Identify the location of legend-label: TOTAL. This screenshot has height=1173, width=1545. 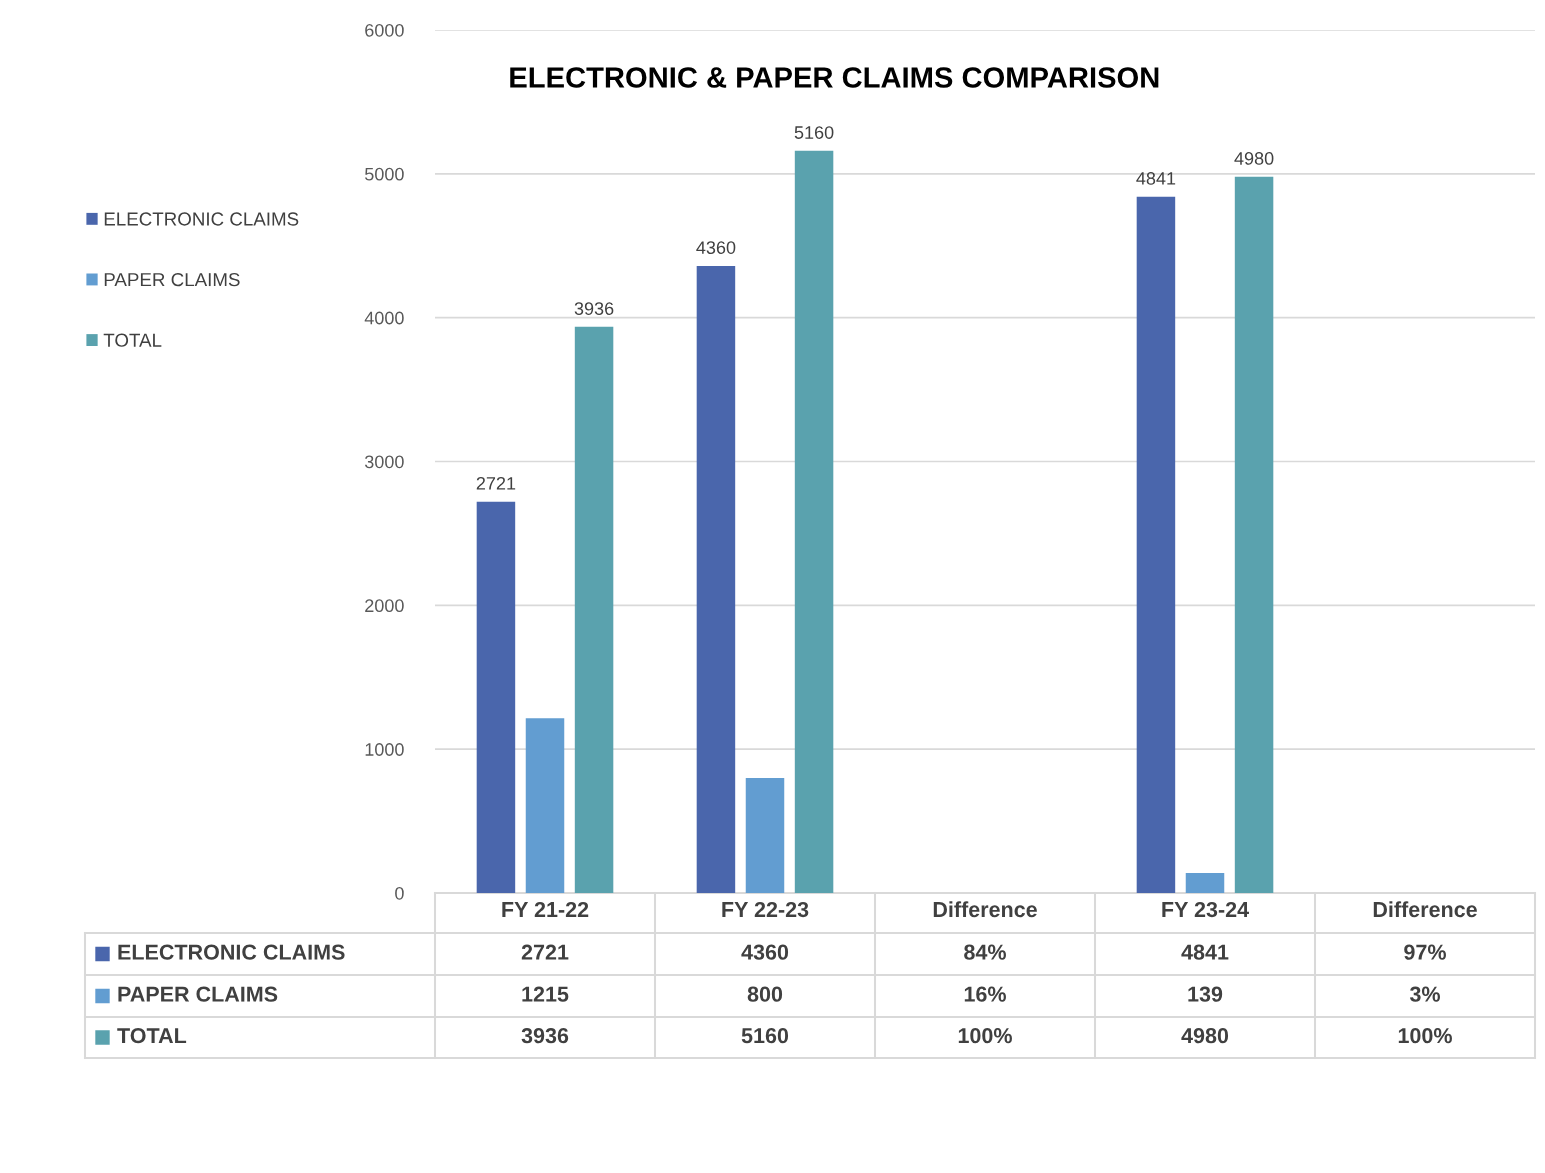
(152, 1036).